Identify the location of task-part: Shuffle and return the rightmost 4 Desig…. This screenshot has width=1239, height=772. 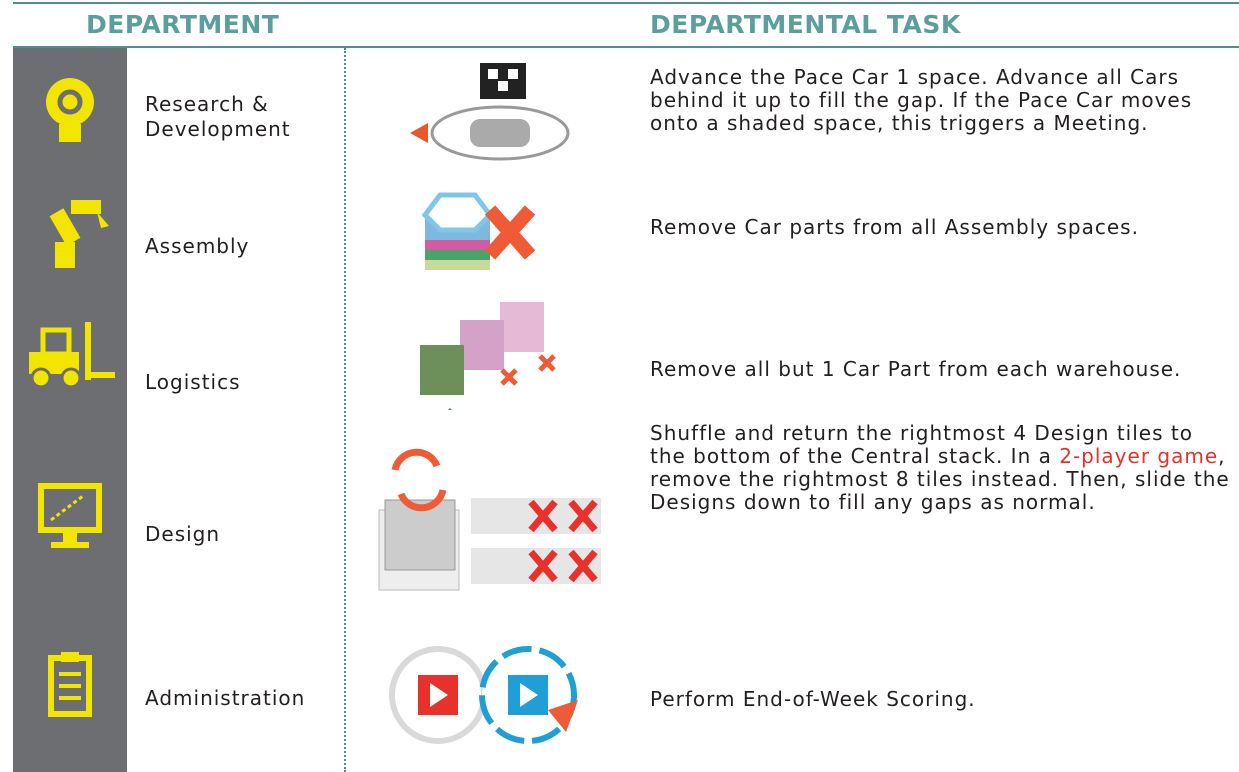
(921, 444).